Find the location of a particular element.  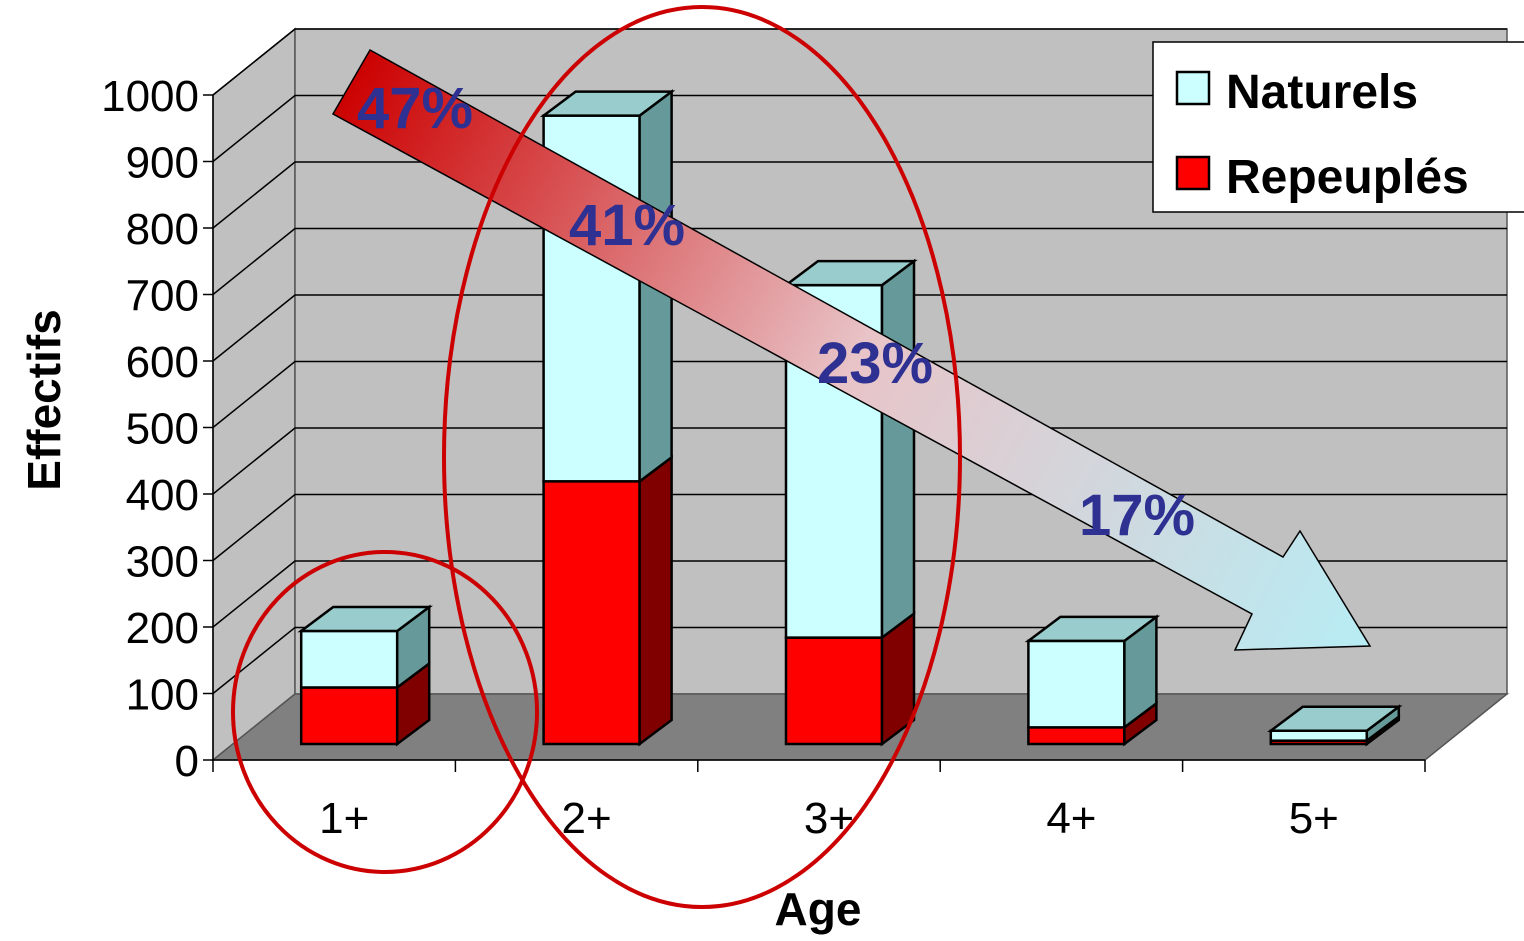

bar-2+-repeuplés is located at coordinates (591, 613).